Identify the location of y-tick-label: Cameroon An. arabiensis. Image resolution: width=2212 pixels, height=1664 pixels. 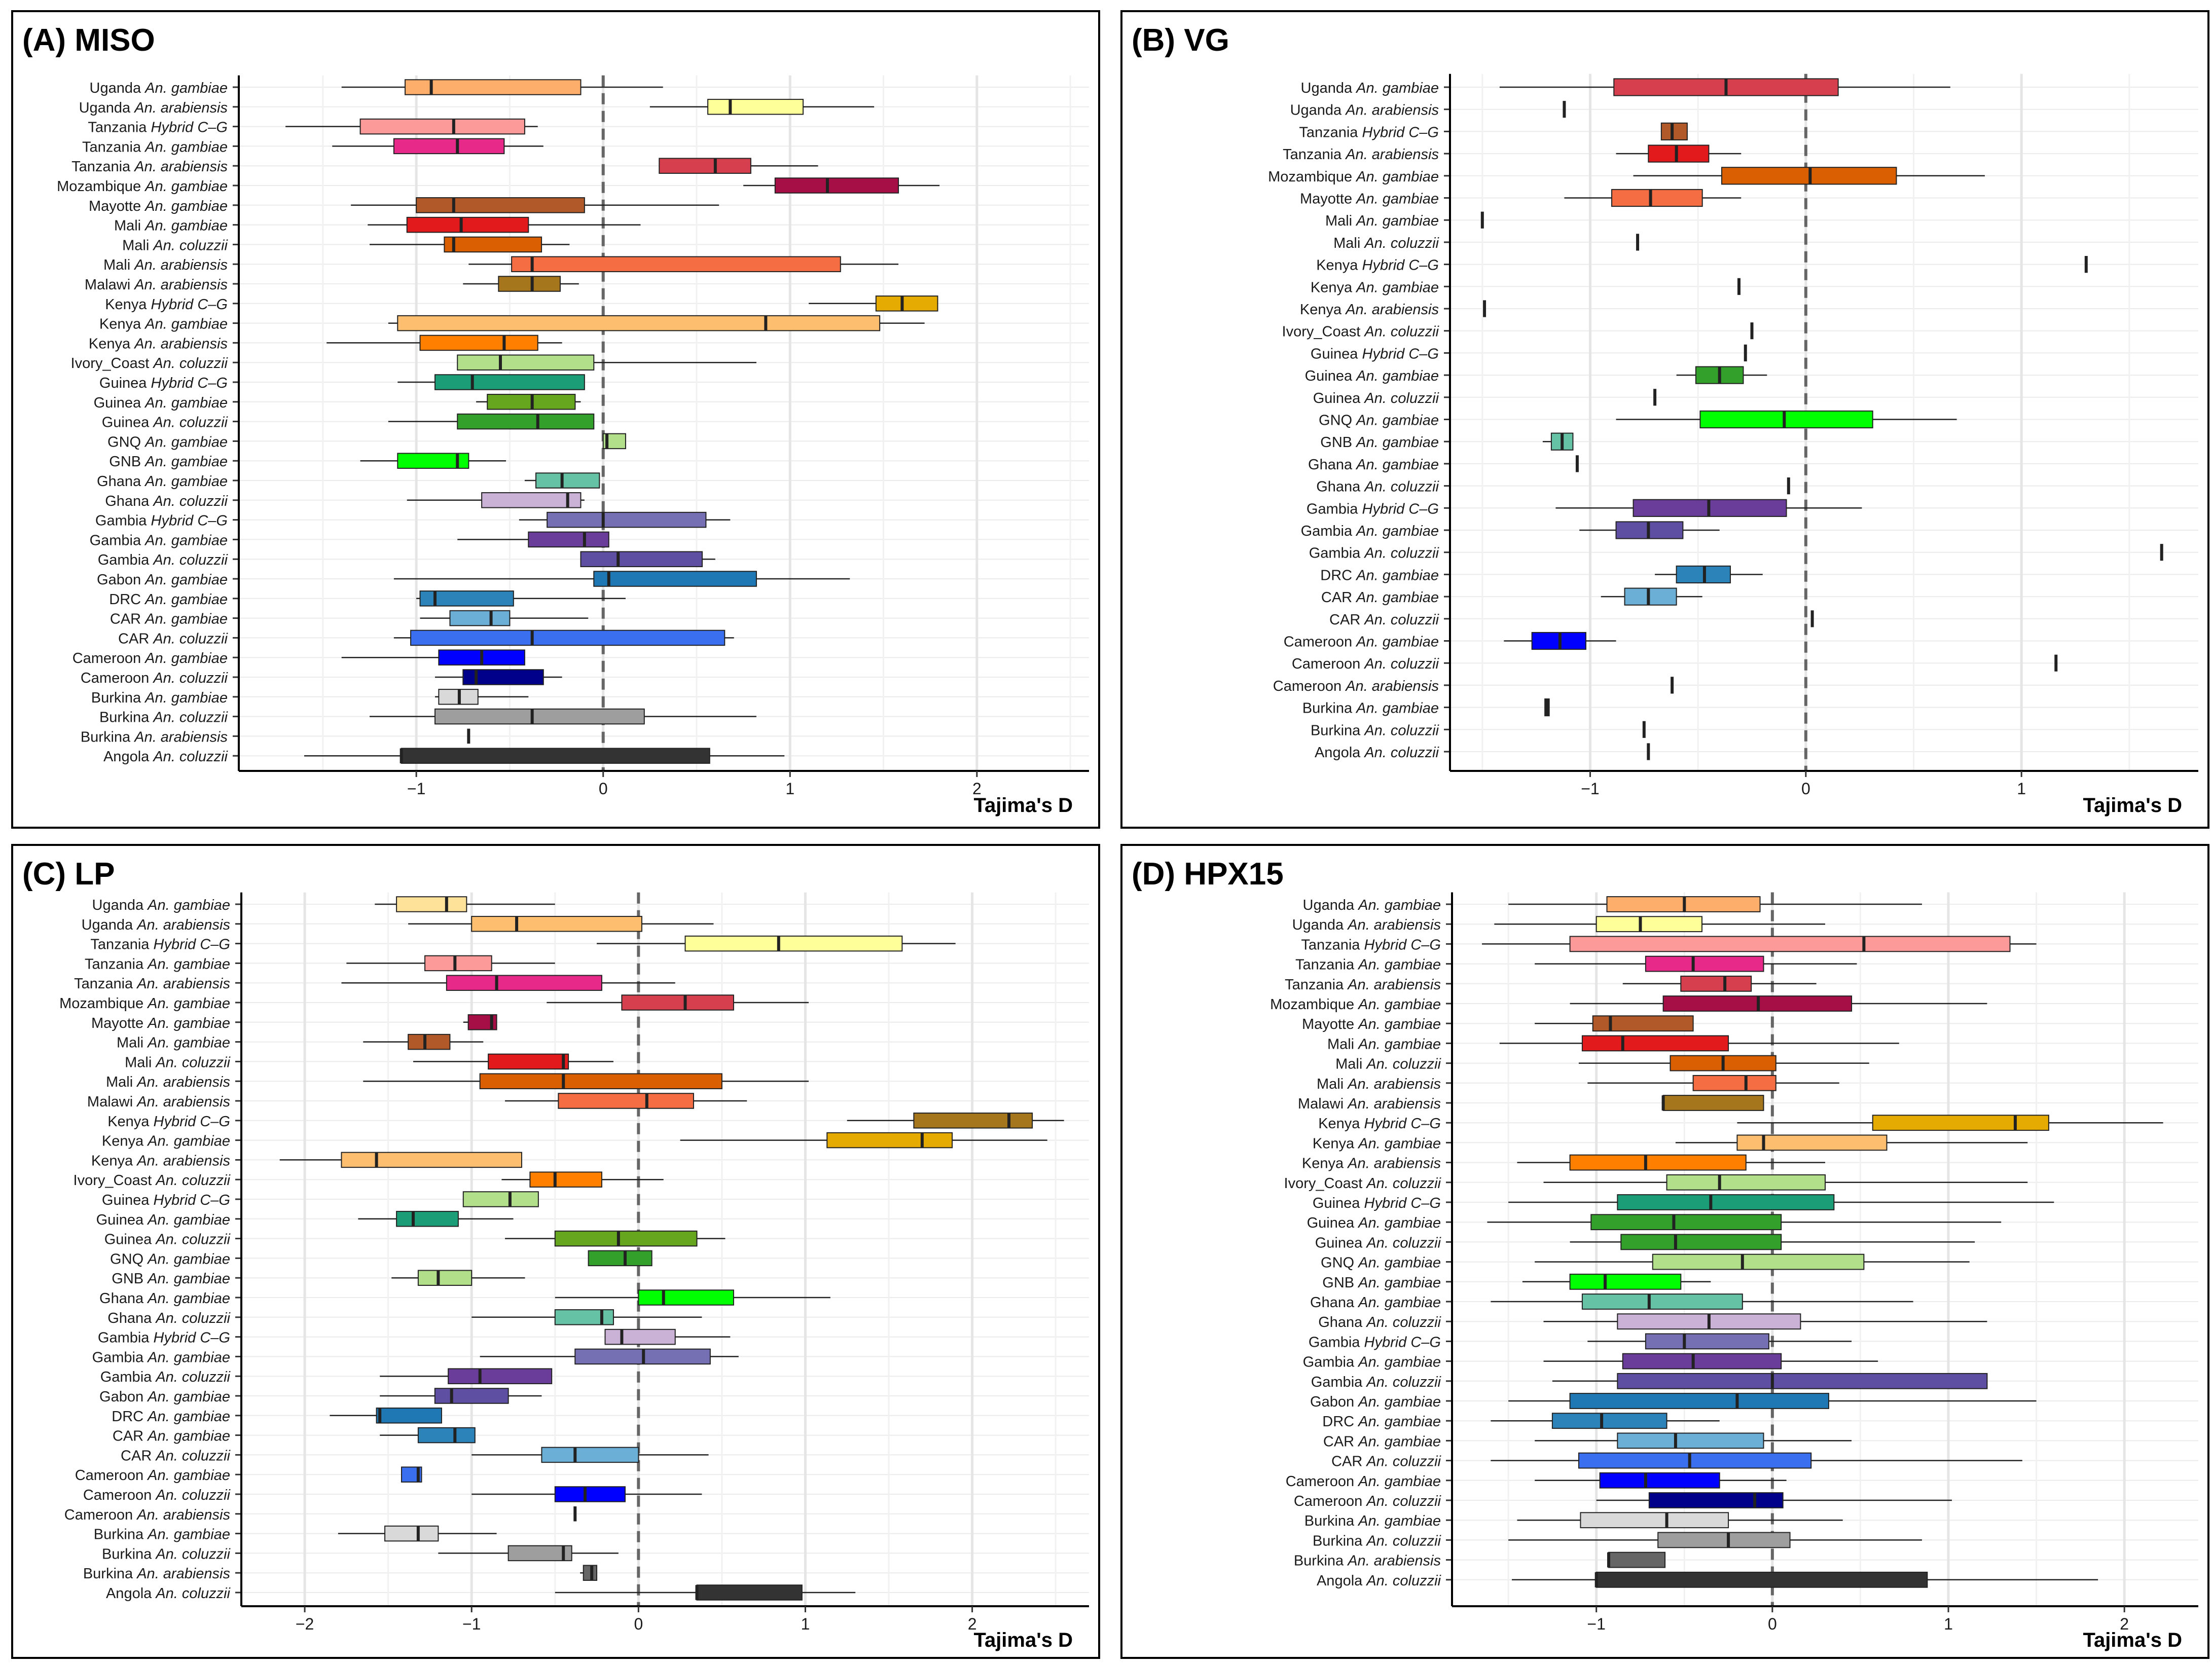
(147, 1515).